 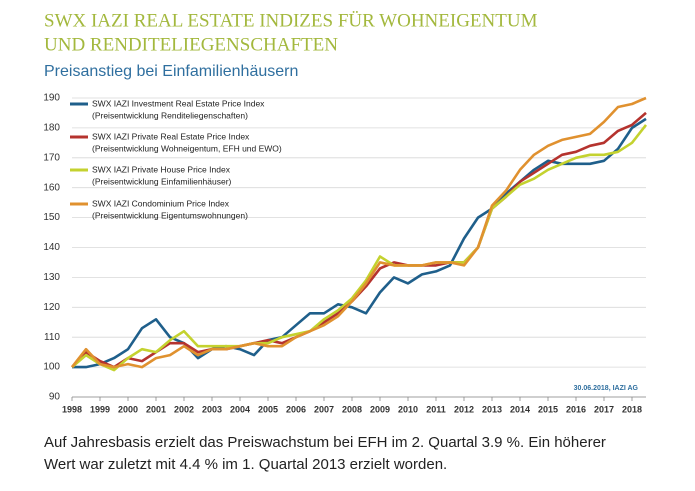 What do you see at coordinates (51, 98) in the screenshot?
I see `y-tick-label: 190` at bounding box center [51, 98].